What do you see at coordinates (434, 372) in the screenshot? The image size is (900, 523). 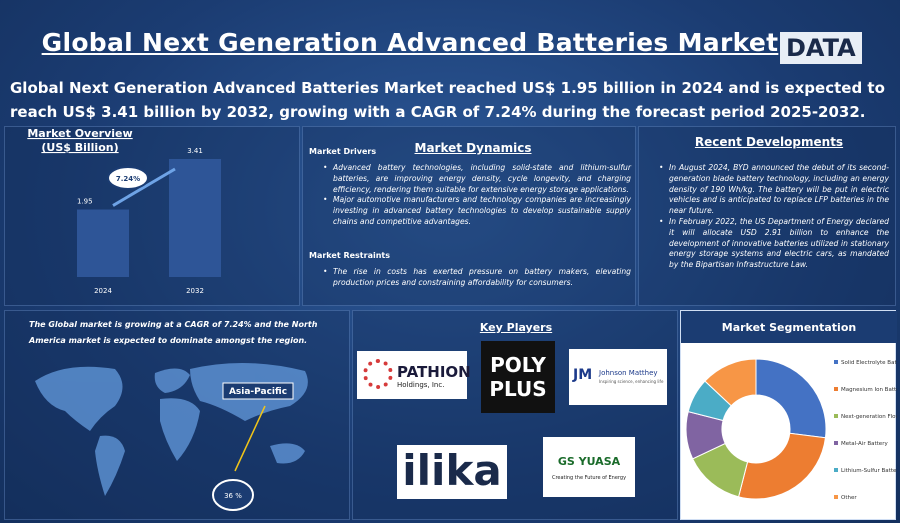 I see `logo-text: PATHION` at bounding box center [434, 372].